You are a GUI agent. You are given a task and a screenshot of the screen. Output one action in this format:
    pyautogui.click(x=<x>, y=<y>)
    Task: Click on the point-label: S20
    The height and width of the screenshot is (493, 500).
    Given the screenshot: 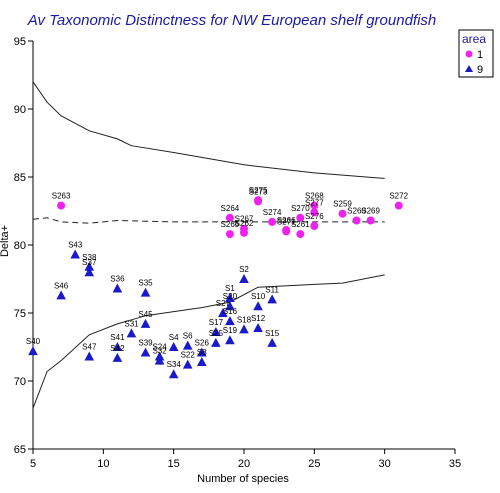 What is the action you would take?
    pyautogui.click(x=230, y=296)
    